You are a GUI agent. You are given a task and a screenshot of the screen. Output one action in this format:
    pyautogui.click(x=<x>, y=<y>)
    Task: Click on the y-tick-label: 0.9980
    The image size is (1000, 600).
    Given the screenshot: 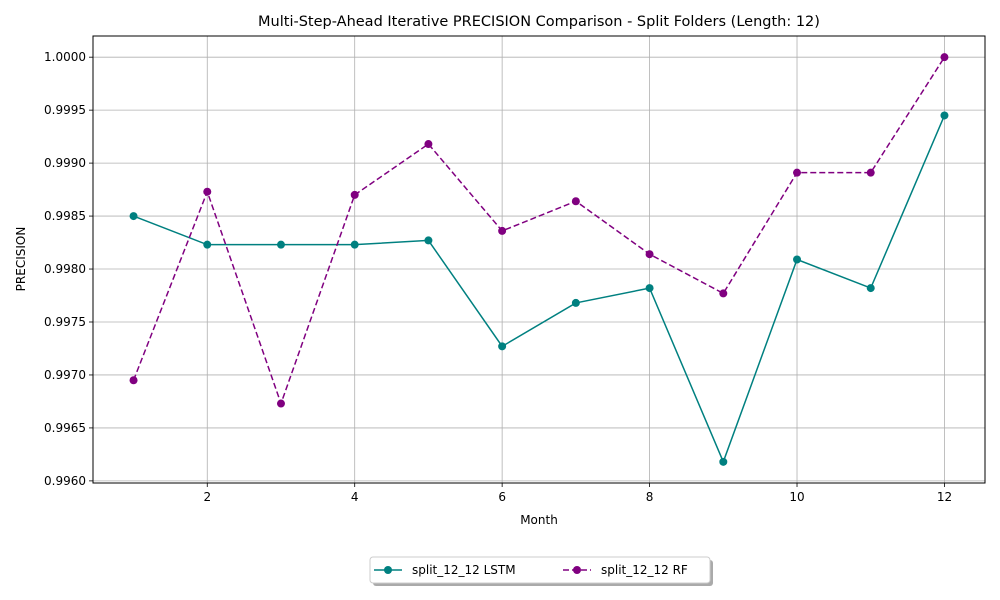 What is the action you would take?
    pyautogui.click(x=65, y=269)
    